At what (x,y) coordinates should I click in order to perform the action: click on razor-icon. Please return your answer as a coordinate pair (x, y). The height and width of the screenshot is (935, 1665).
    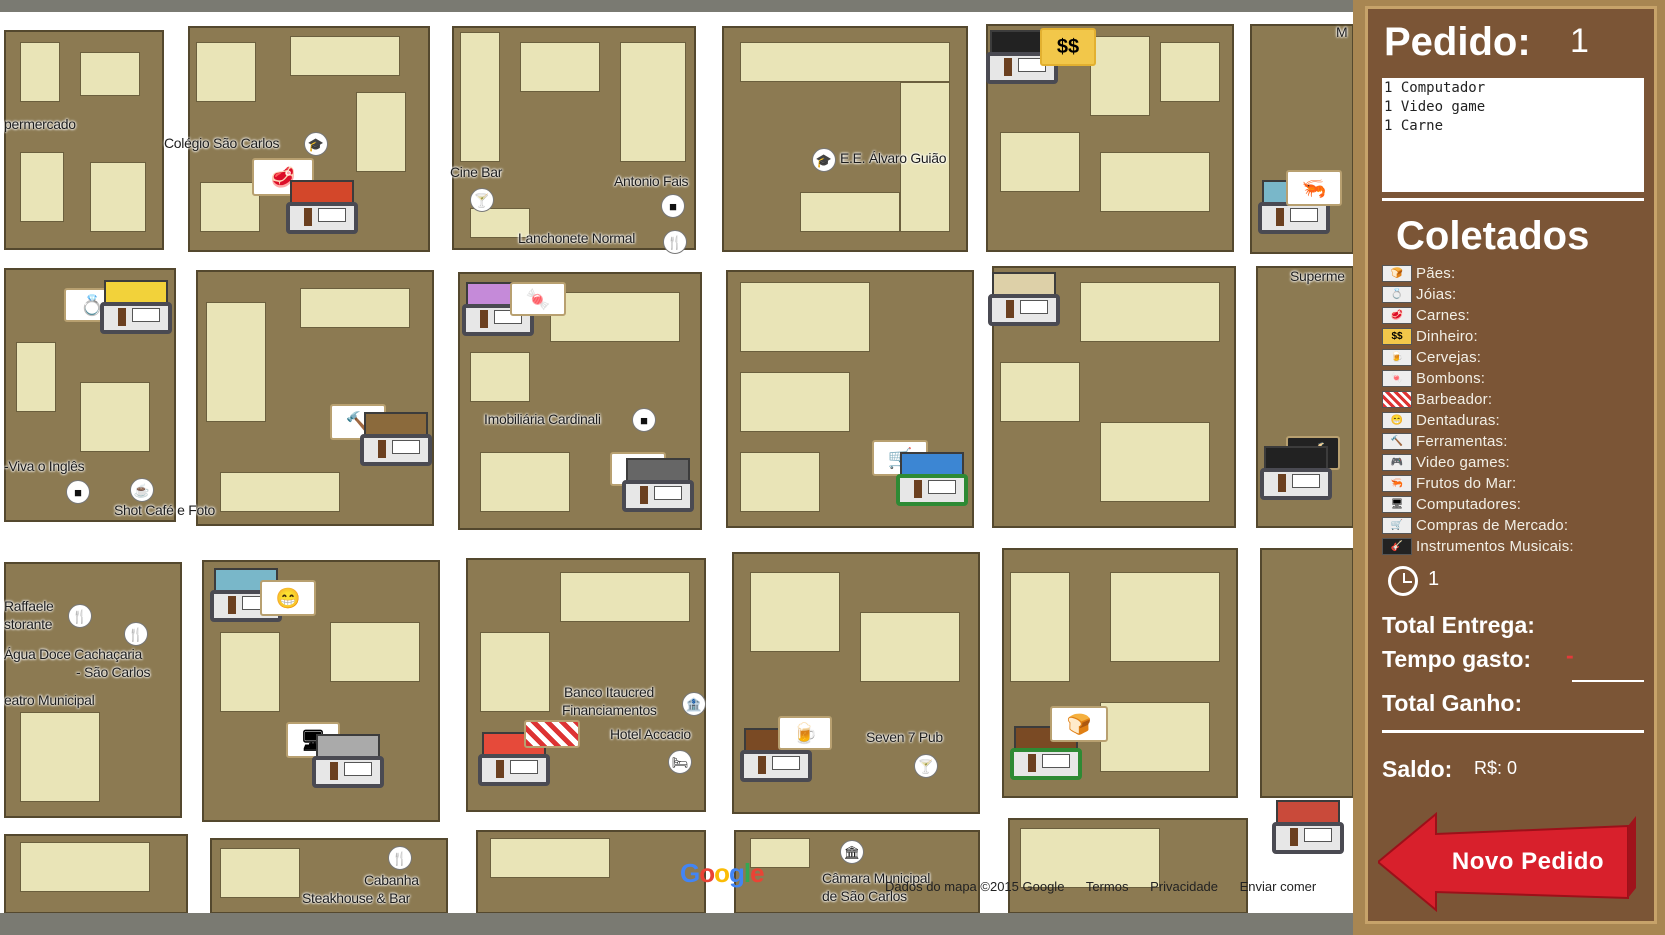
    Looking at the image, I should click on (1397, 399).